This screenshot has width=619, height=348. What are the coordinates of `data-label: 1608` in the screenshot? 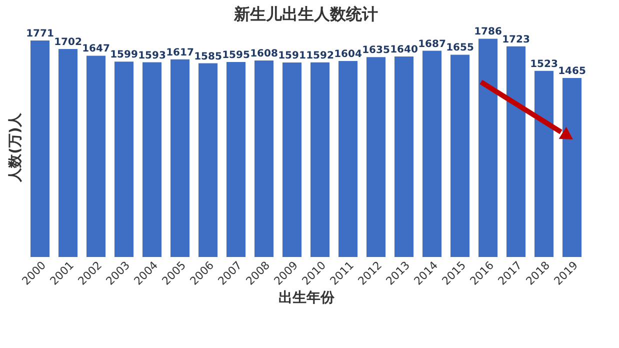 It's located at (264, 54).